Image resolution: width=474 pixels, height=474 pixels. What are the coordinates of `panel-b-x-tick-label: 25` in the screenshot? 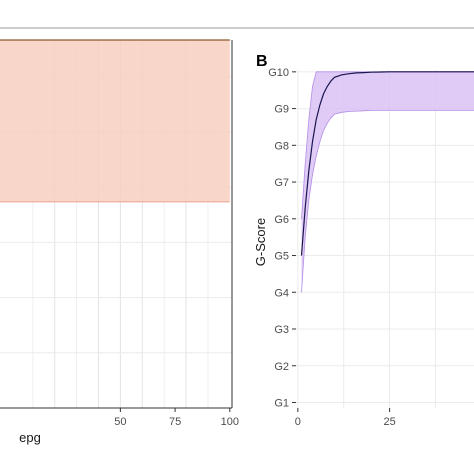 It's located at (389, 422).